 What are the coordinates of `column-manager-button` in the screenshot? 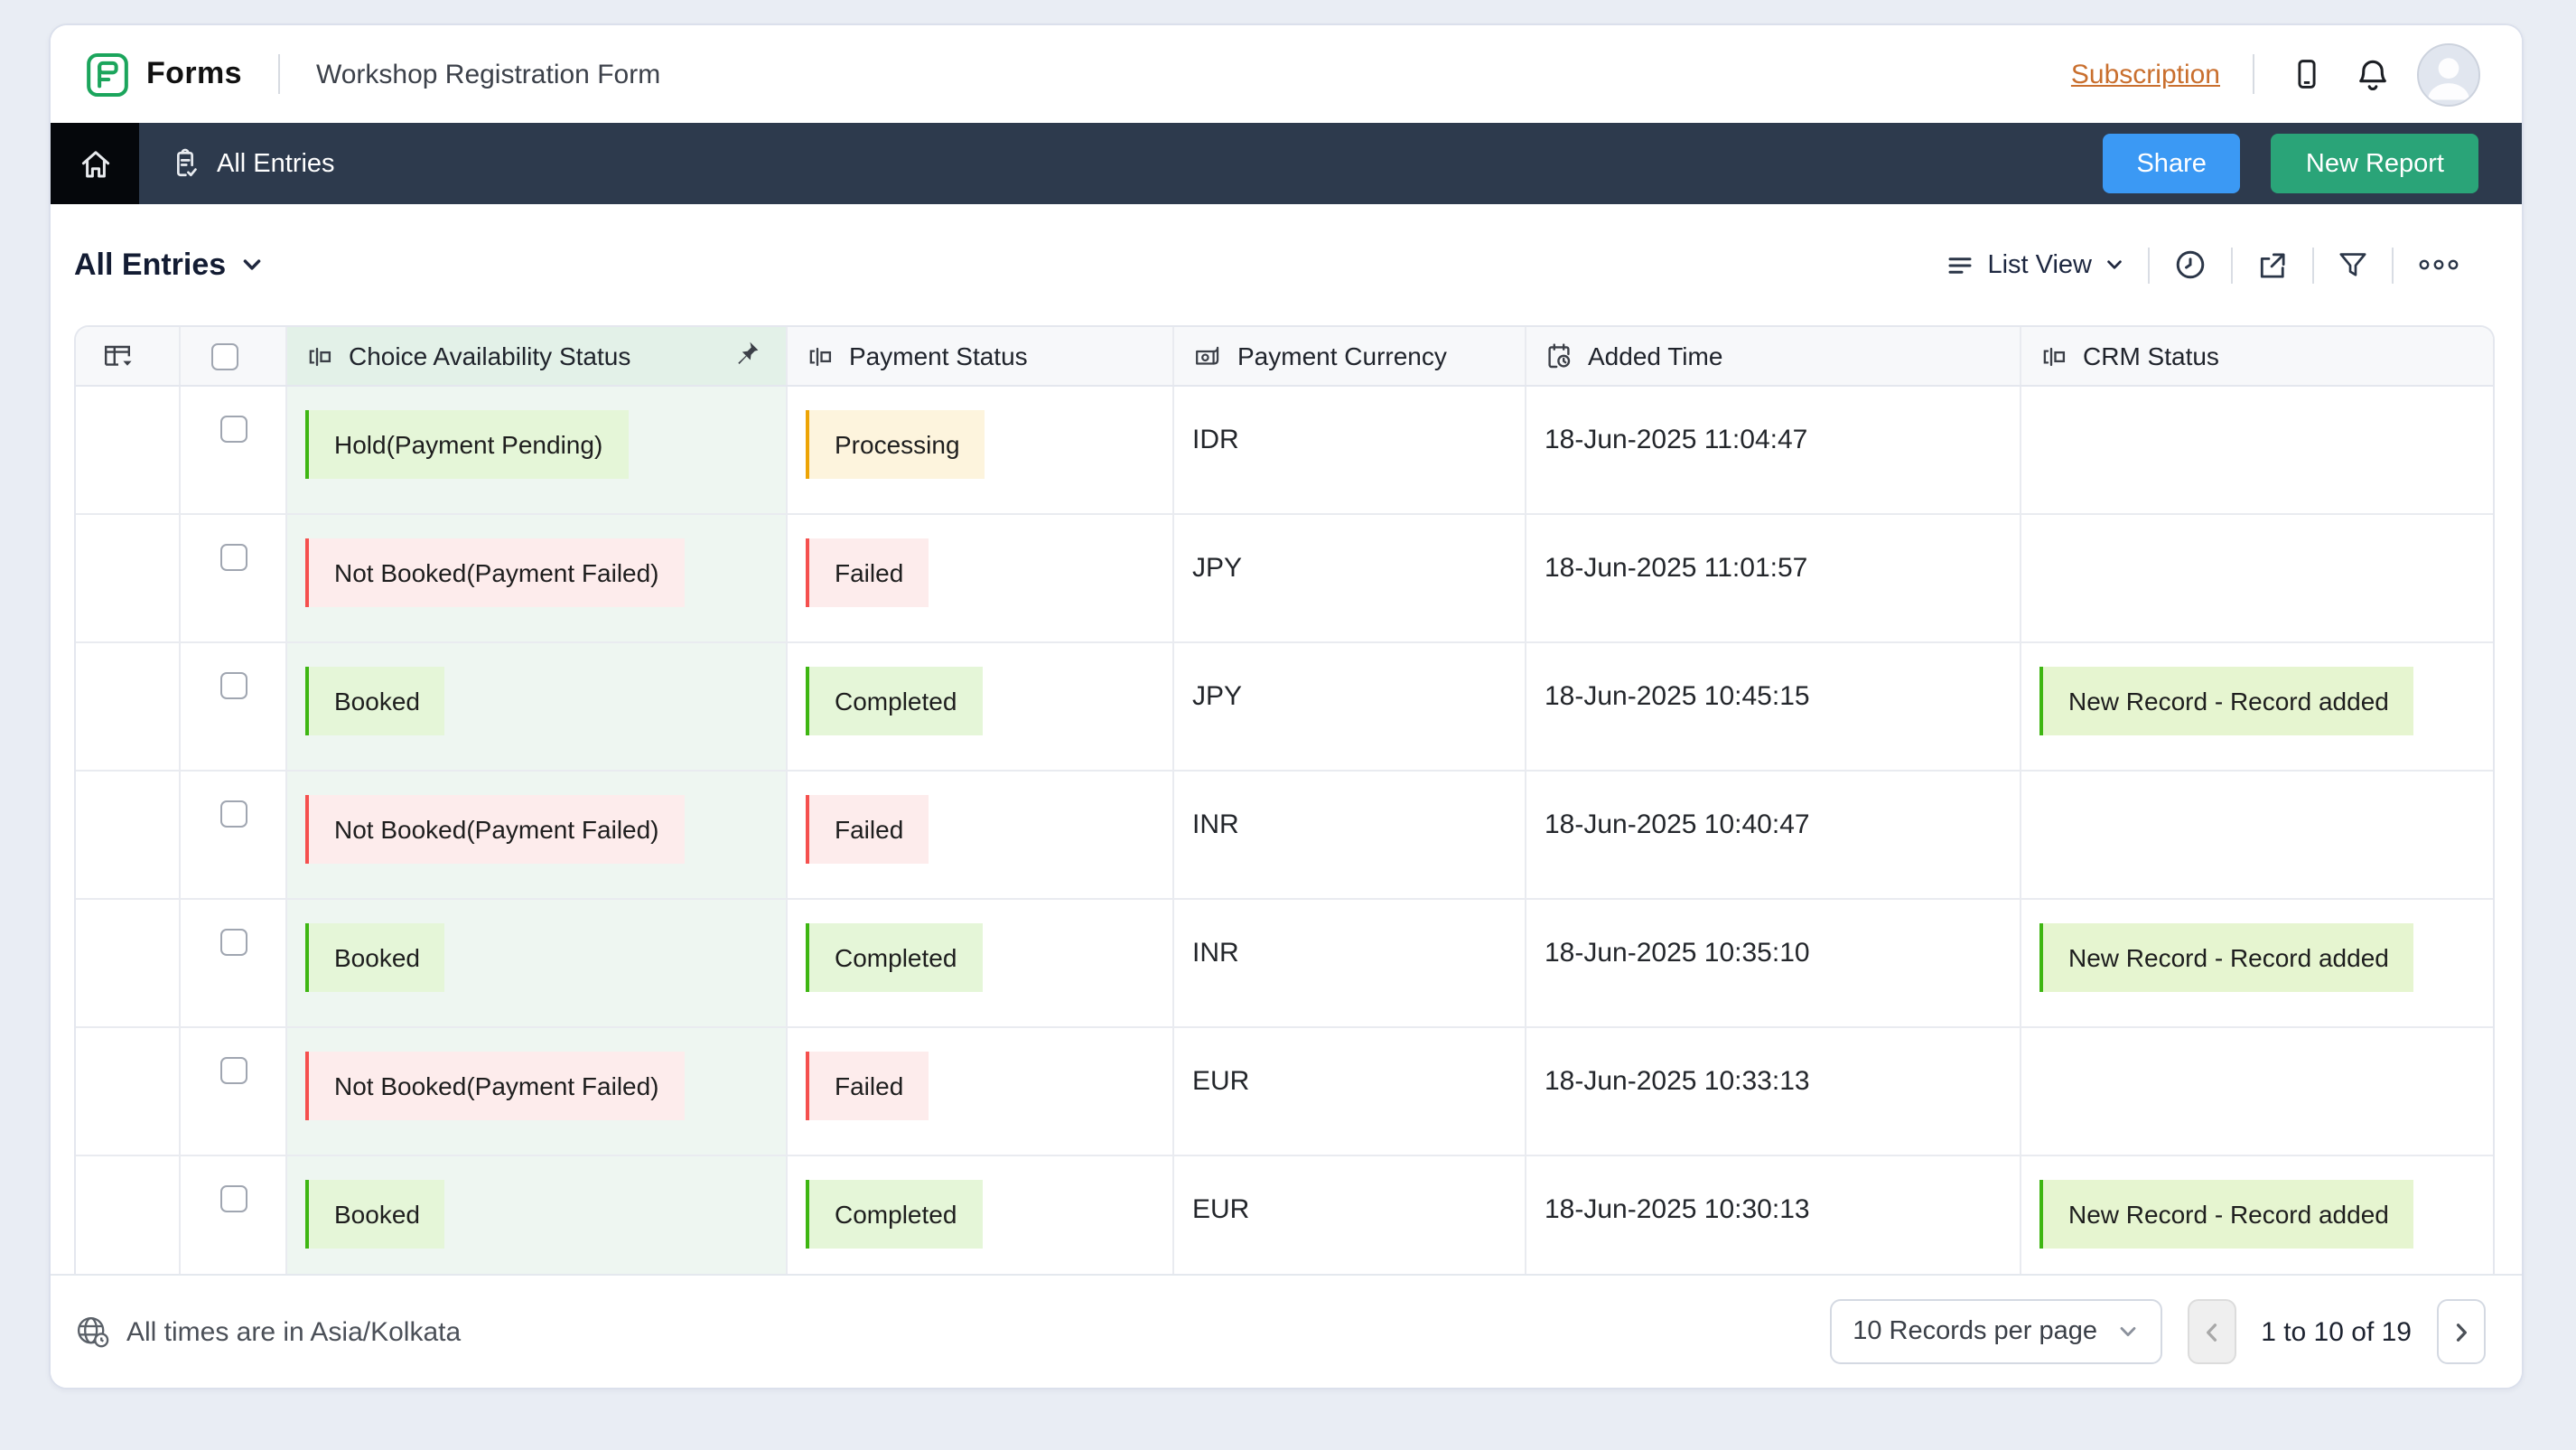 It's located at (128, 356).